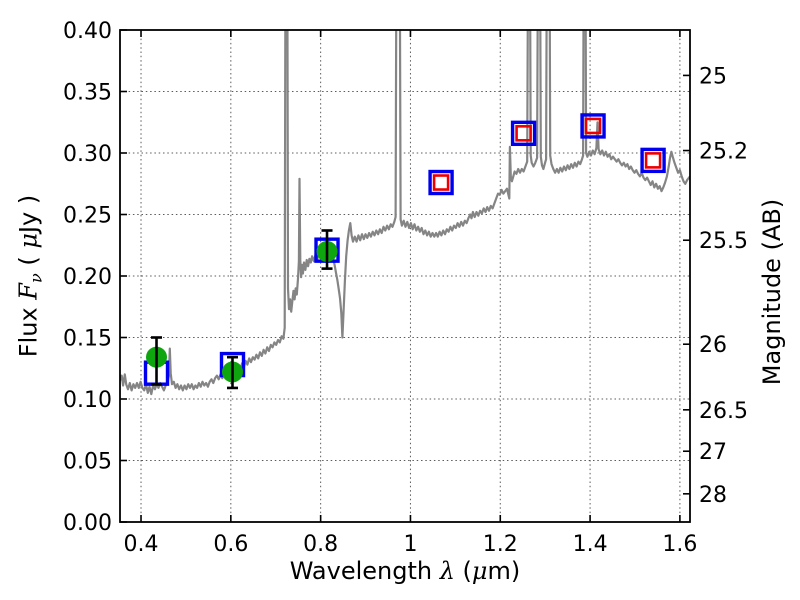 This screenshot has height=600, width=800. I want to click on x-tick-label: 1.2, so click(500, 544).